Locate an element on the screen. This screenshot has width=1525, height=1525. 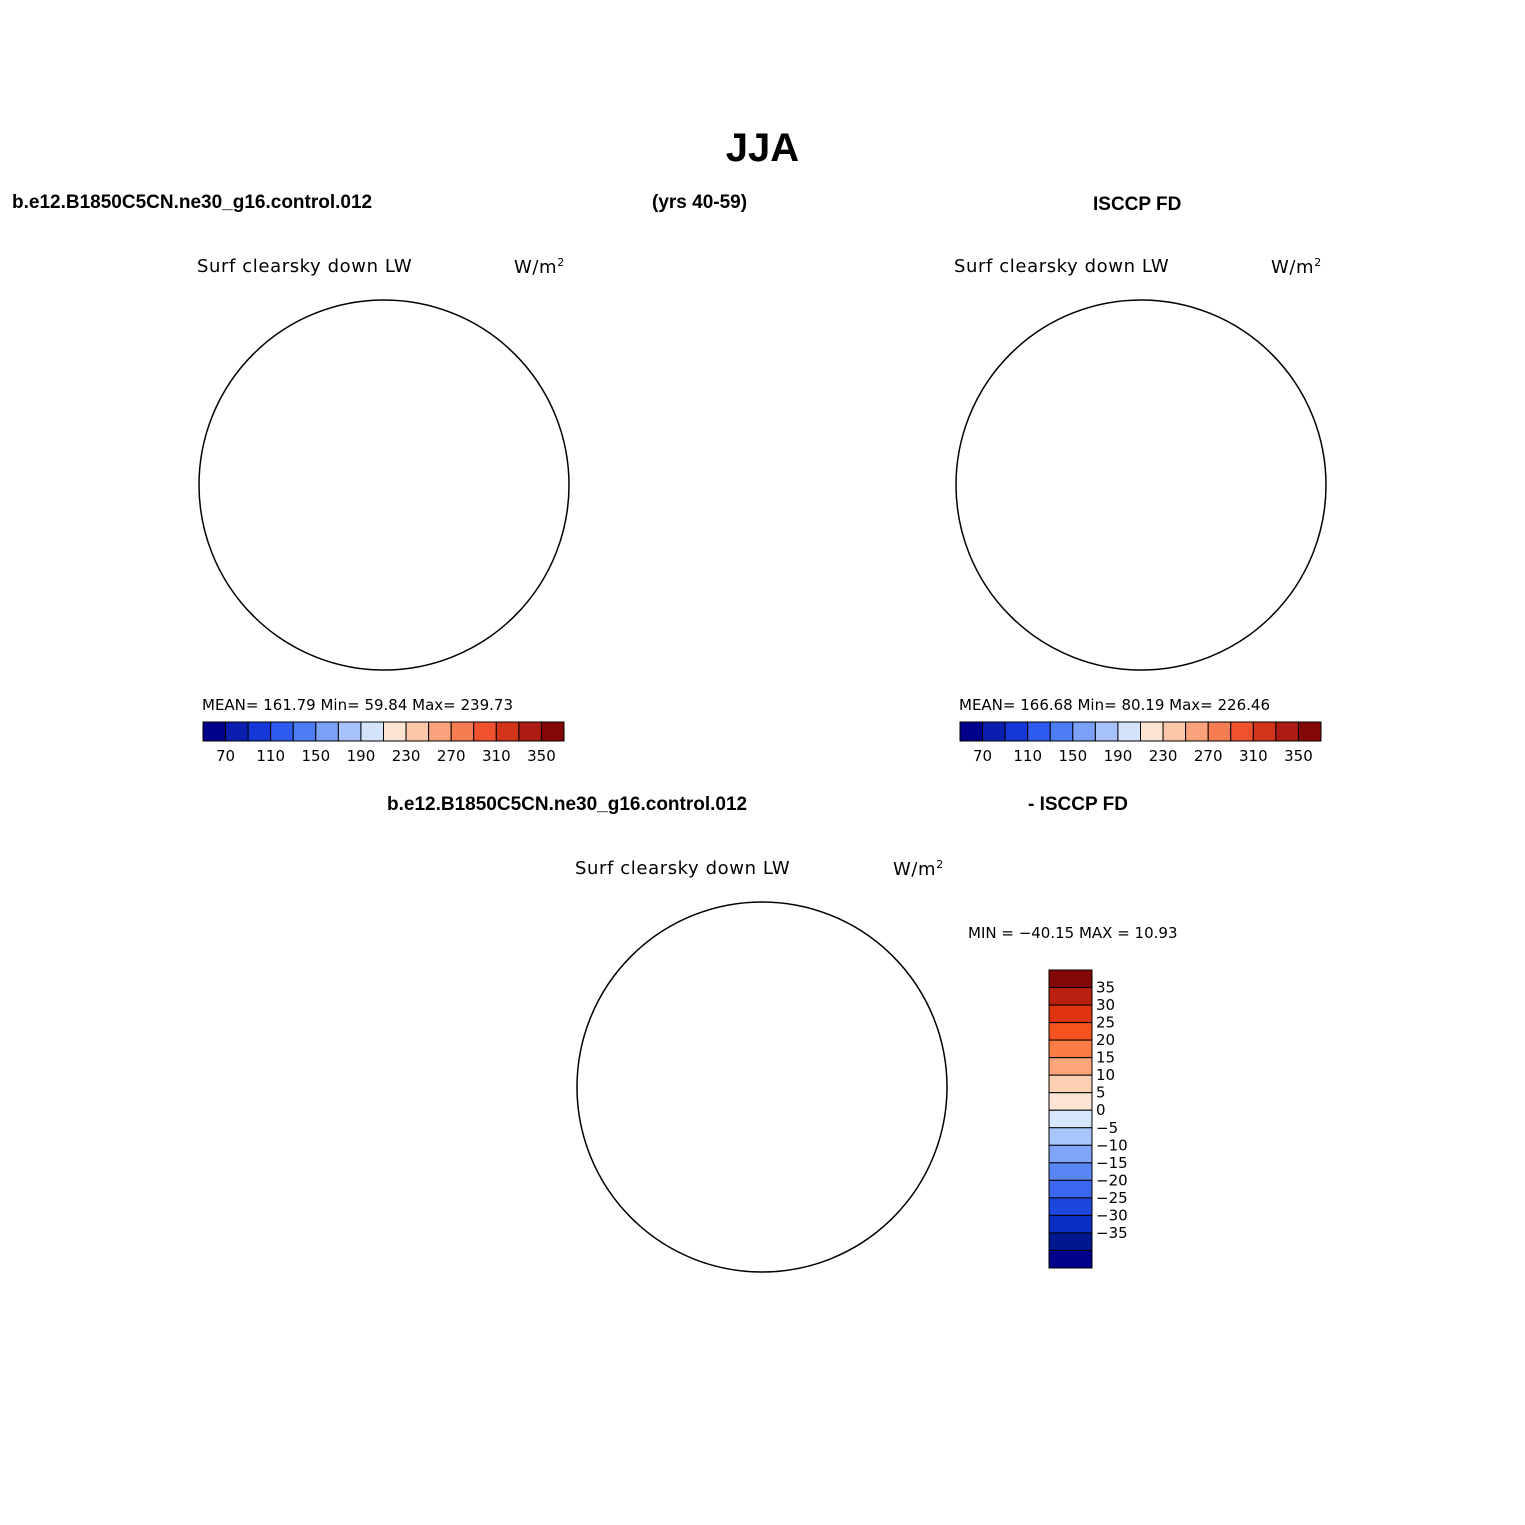
panel-diff-stats: MIN = −40.15 MAX = 10.93 is located at coordinates (1073, 933).